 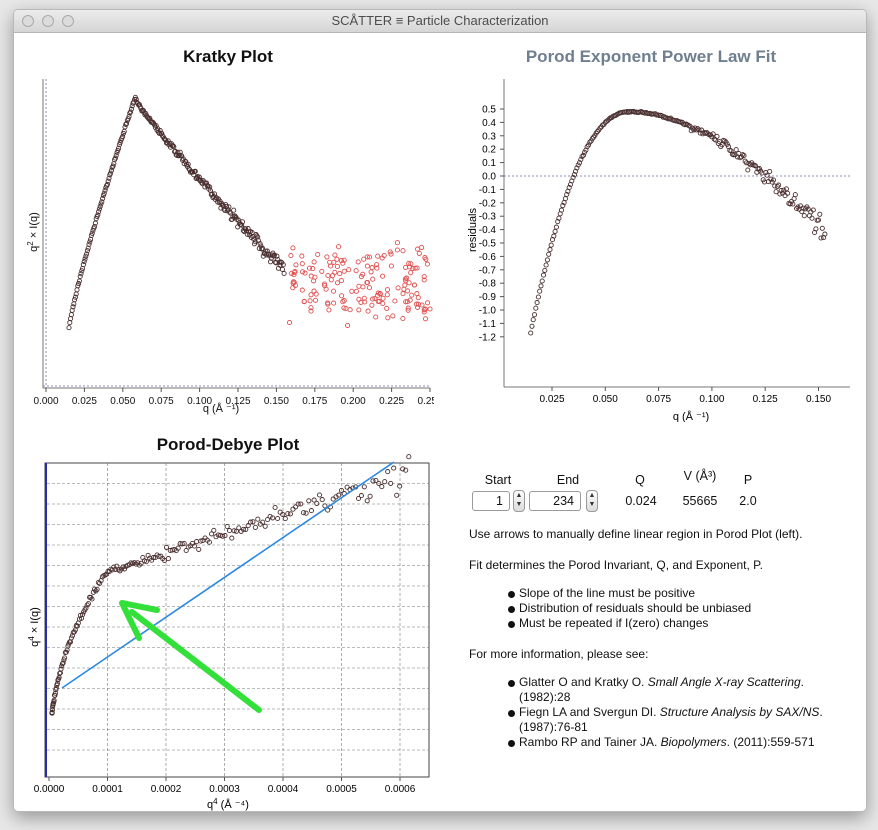 I want to click on end-stepper: ▲ ▼, so click(x=592, y=501).